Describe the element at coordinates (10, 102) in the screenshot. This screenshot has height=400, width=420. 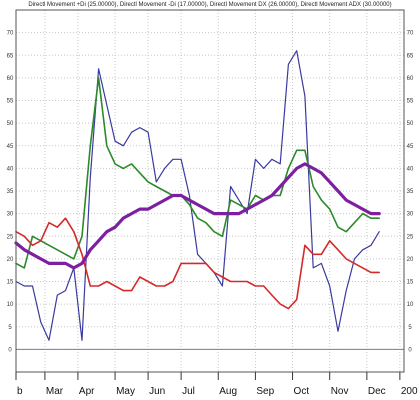
I see `y-tick-label: 55` at that location.